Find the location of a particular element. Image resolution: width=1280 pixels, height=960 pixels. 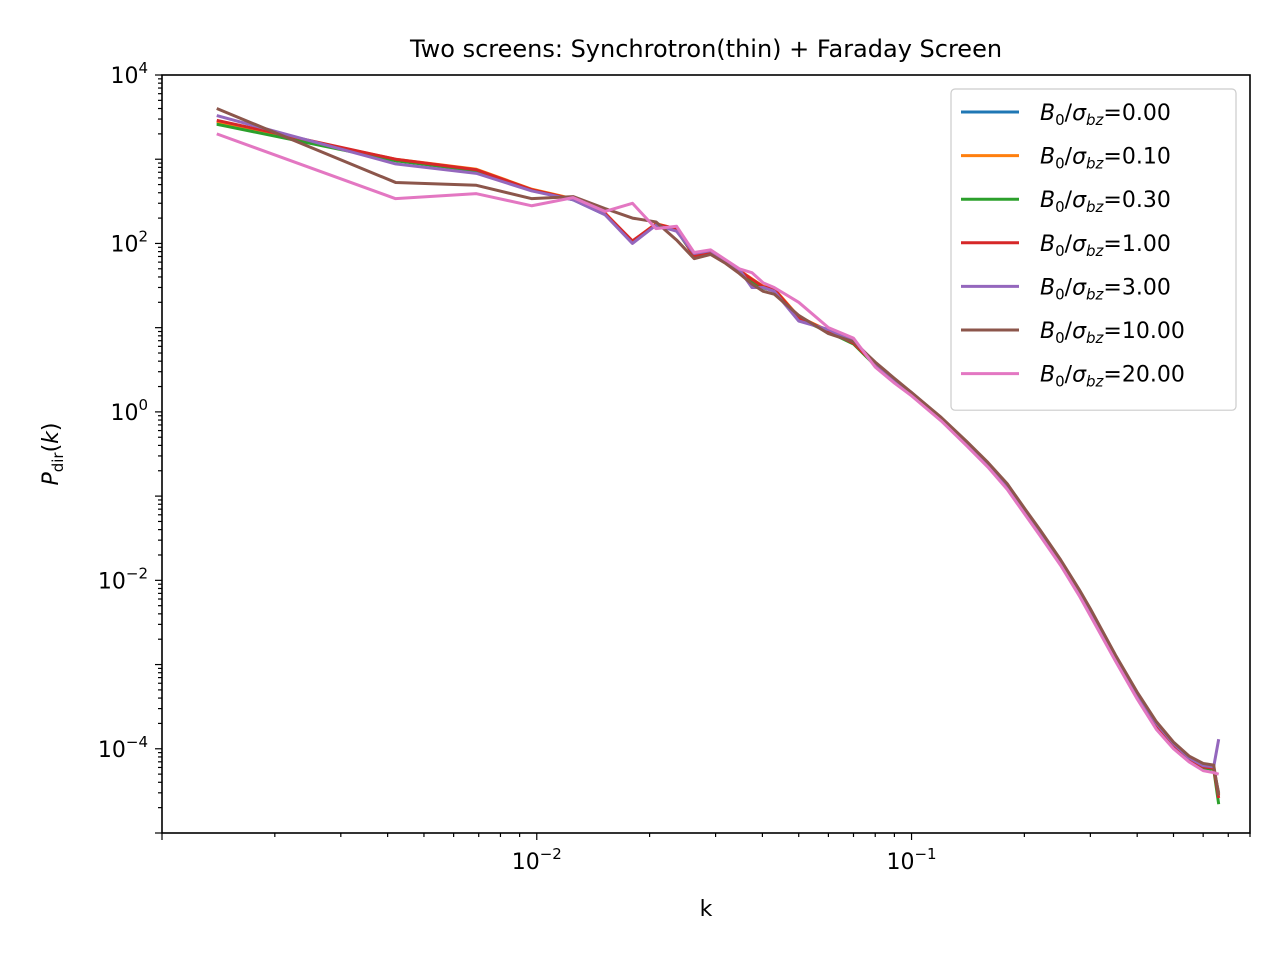

y-ticks: 10⁴ 10² 10⁰ 10⁻² 10⁻⁴ is located at coordinates (130, 446).